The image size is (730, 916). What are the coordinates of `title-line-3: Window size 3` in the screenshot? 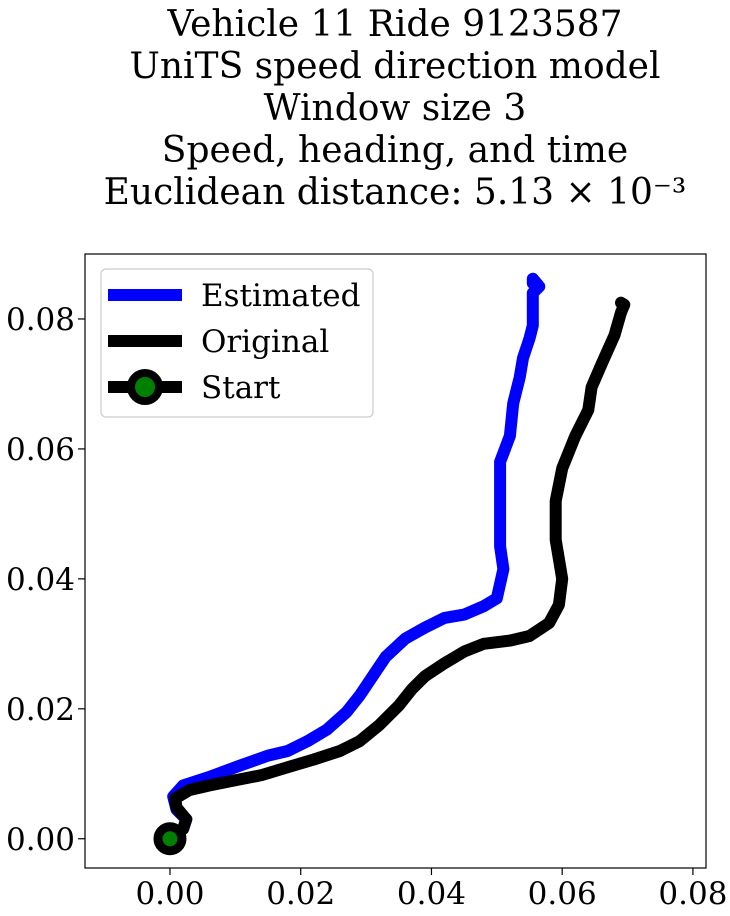 It's located at (395, 108).